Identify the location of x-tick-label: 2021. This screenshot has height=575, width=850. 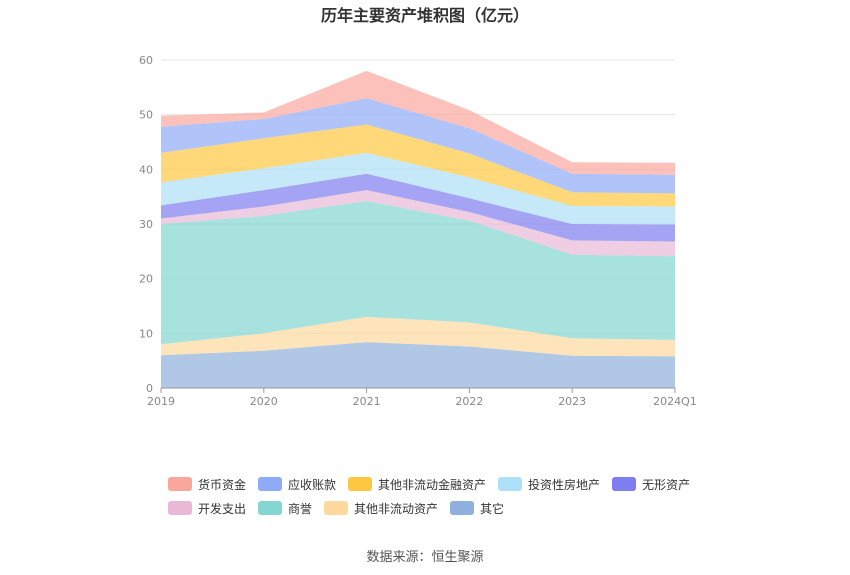
(367, 401).